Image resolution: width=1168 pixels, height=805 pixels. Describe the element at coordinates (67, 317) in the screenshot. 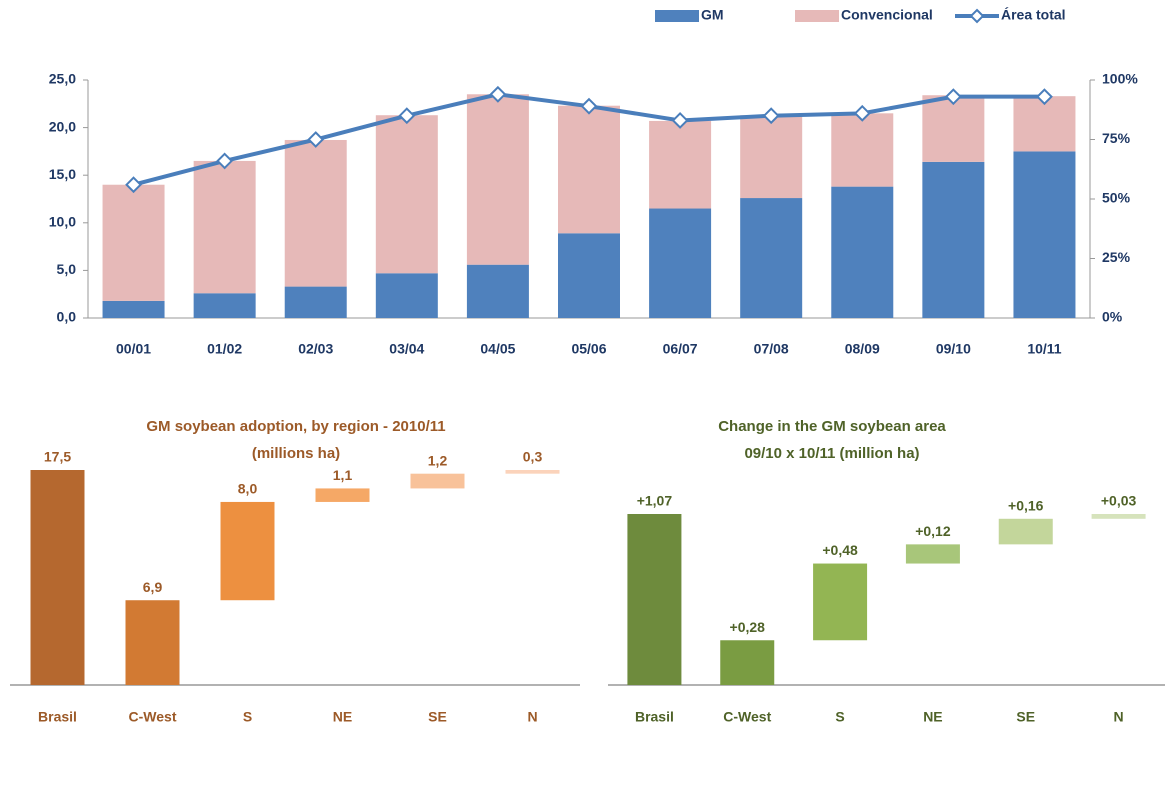

I see `y-tick-label: 0,0` at that location.